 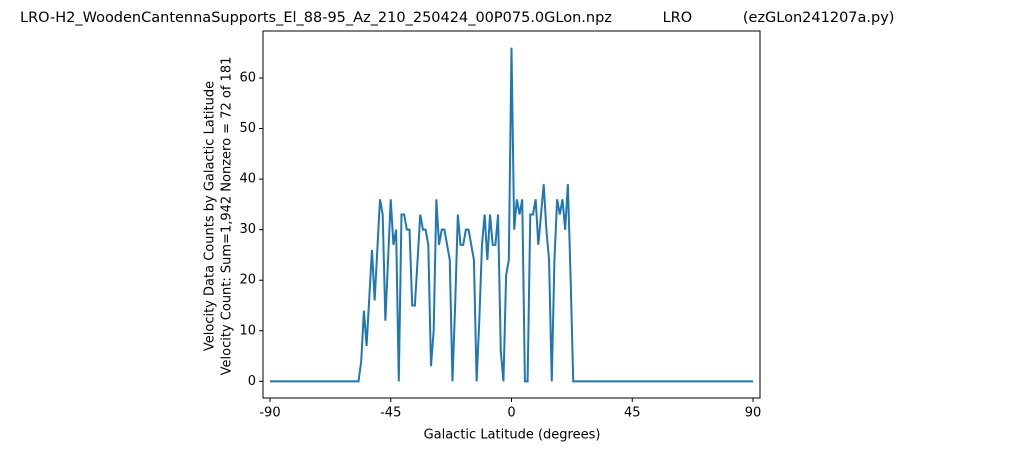 What do you see at coordinates (269, 413) in the screenshot?
I see `x-tick-label: -90` at bounding box center [269, 413].